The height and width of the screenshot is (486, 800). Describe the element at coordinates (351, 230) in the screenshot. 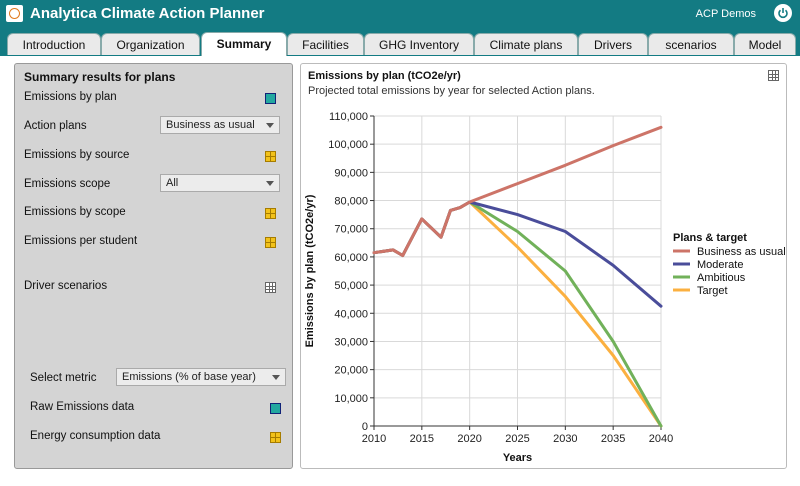

I see `y-tick-label: 70,000` at that location.